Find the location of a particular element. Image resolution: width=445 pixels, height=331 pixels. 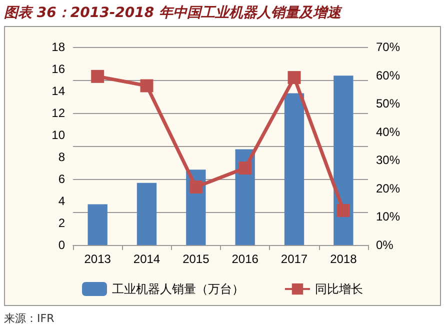

y-tick-label: 2 is located at coordinates (62, 223).